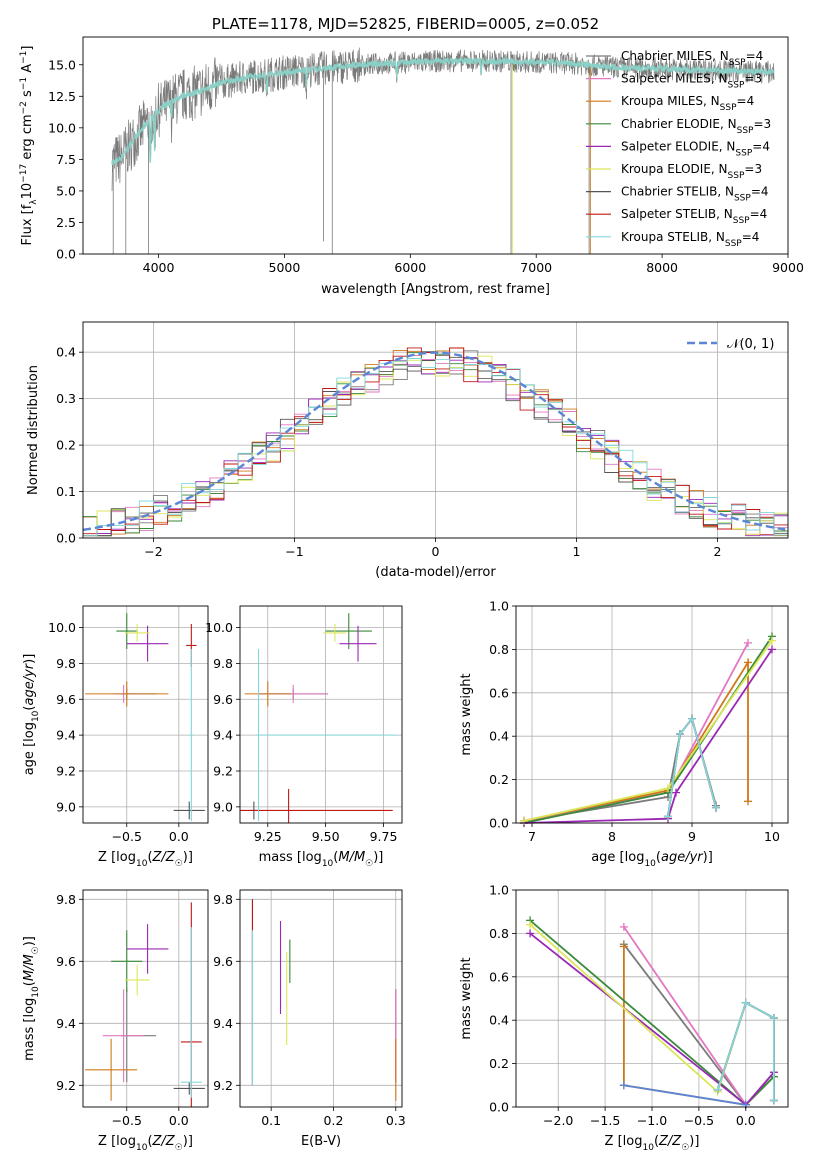  What do you see at coordinates (62, 127) in the screenshot?
I see `y-tick-label: 10.0` at bounding box center [62, 127].